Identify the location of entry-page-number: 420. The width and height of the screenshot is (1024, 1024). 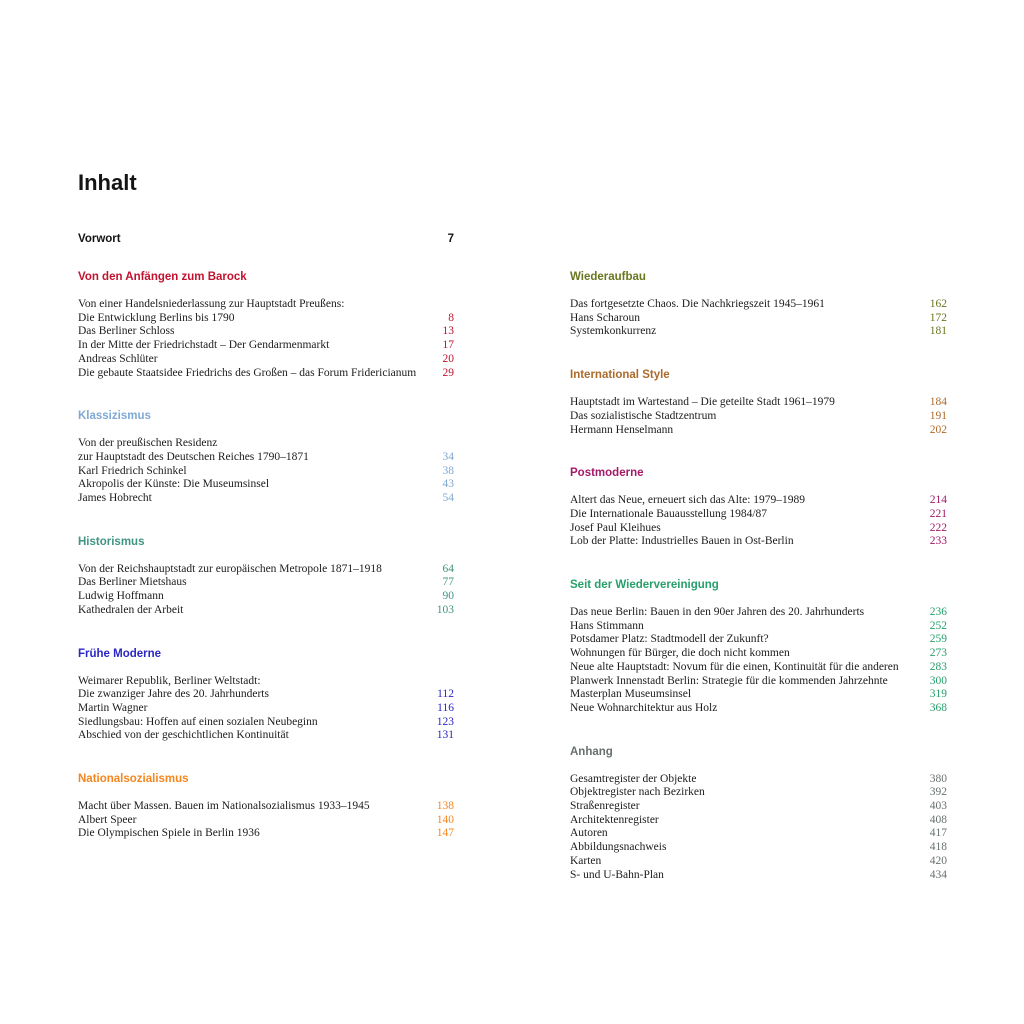
(938, 860).